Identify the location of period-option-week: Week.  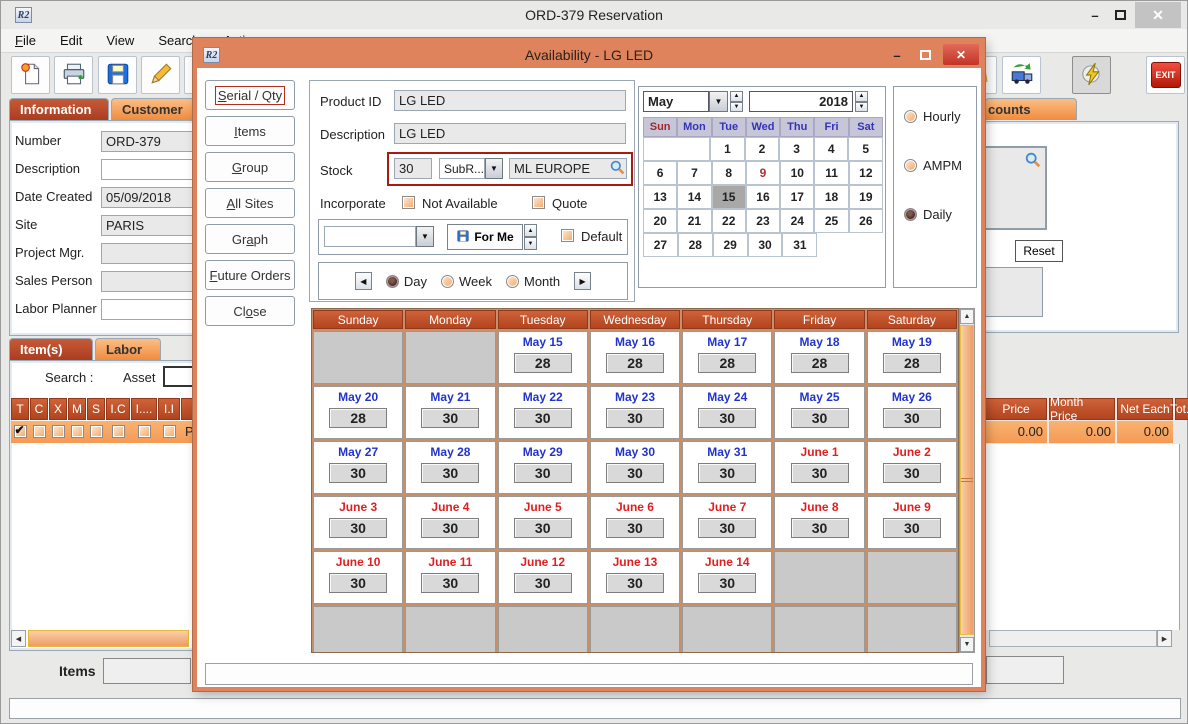
(466, 281).